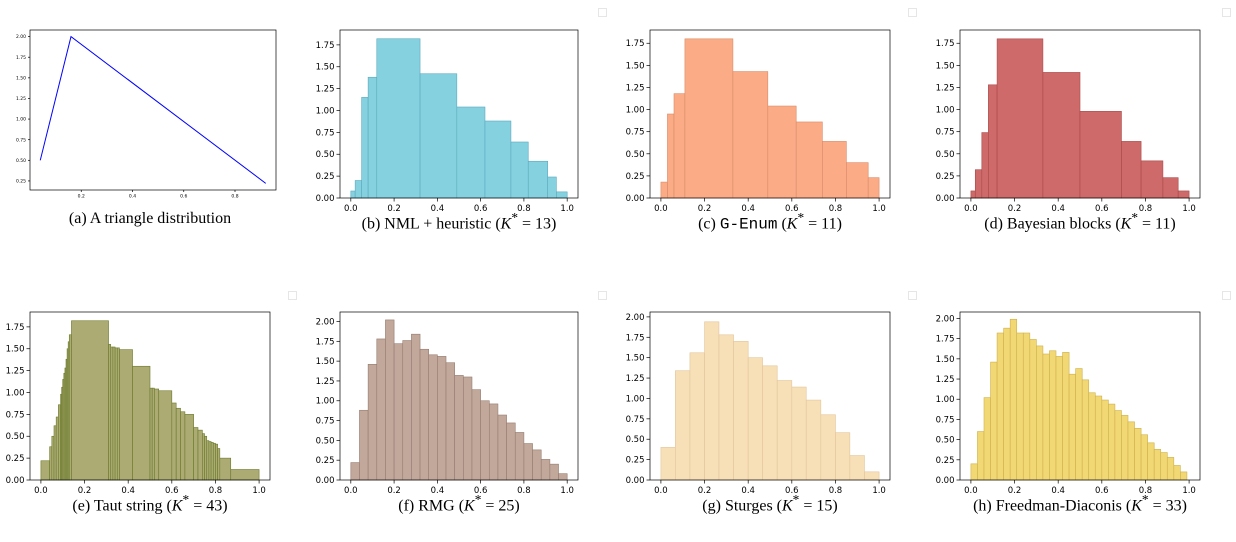  I want to click on y-tick-label: 0.75, so click(635, 133).